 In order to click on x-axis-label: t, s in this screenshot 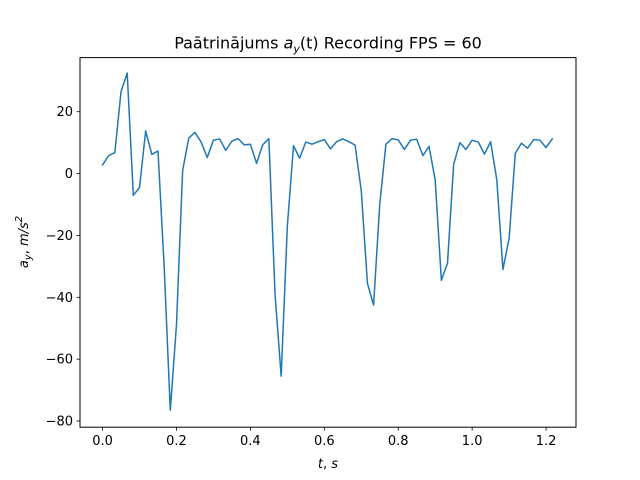, I will do `click(328, 464)`.